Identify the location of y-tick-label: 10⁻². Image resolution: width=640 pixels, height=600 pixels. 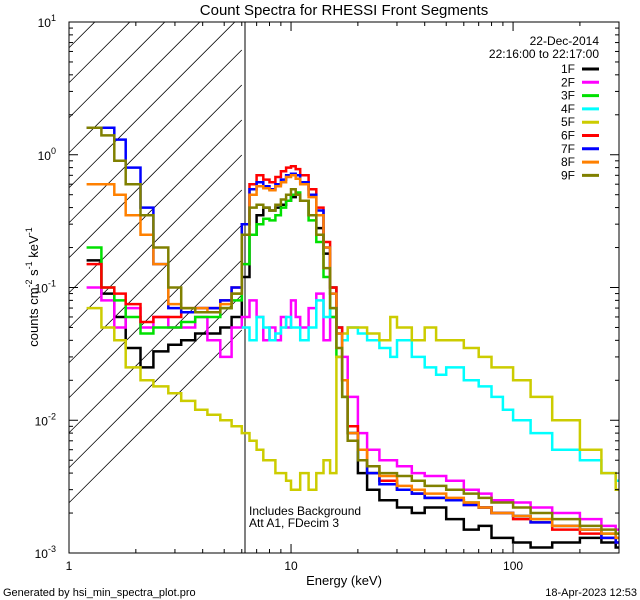
(45, 419).